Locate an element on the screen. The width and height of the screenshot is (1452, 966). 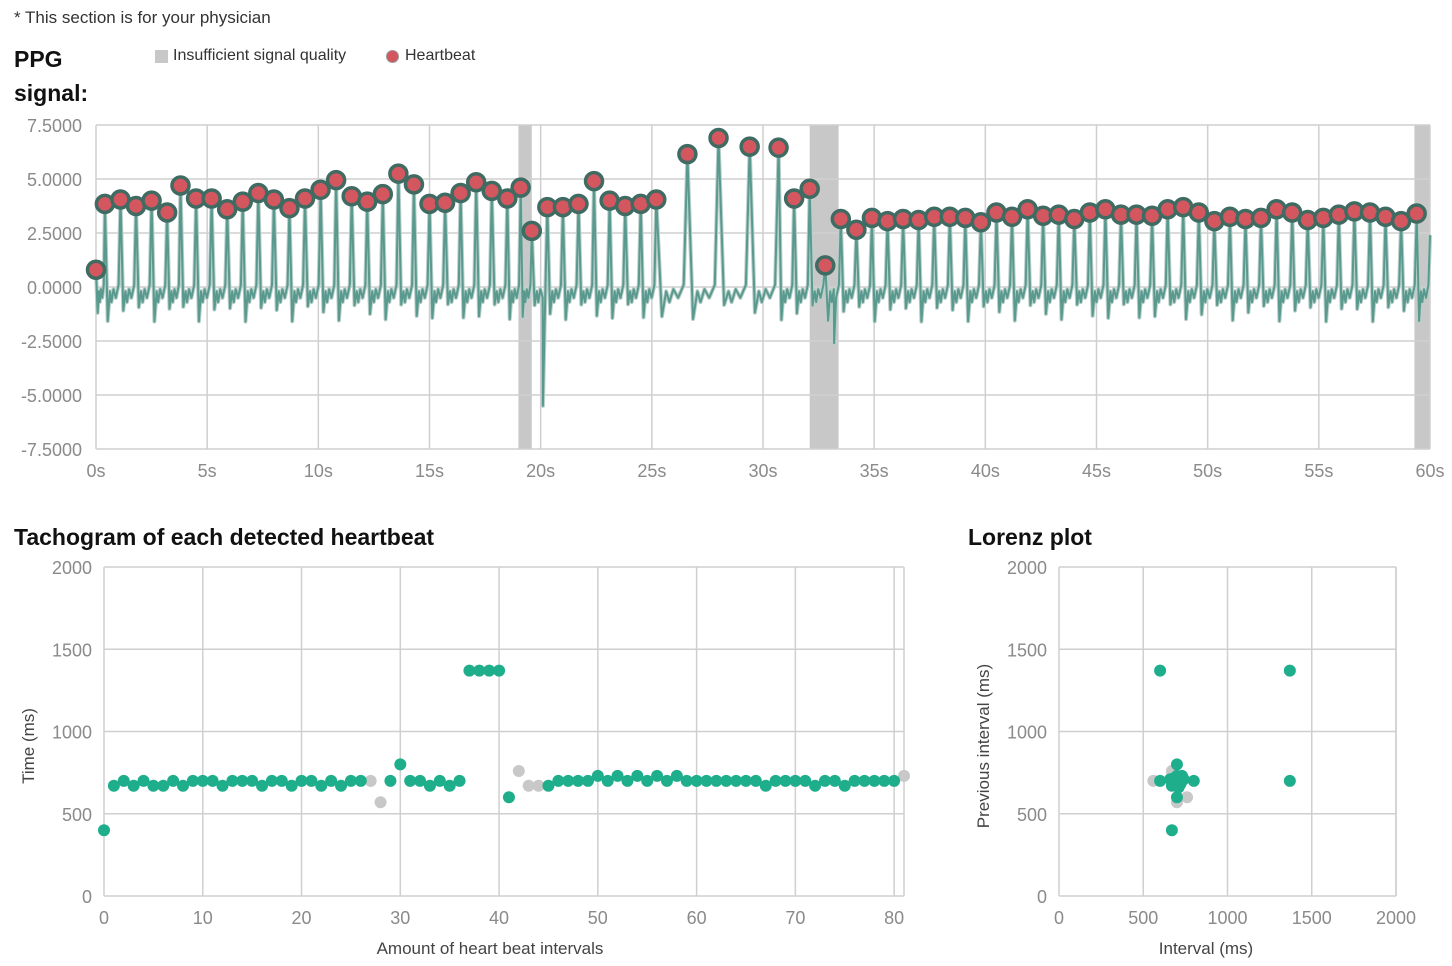
ppg-x-tick-7: 35s is located at coordinates (874, 471).